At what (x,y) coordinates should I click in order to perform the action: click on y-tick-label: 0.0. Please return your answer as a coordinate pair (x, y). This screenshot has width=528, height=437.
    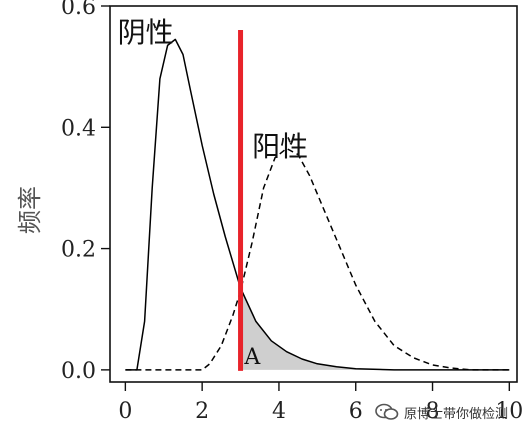
    Looking at the image, I should click on (78, 371).